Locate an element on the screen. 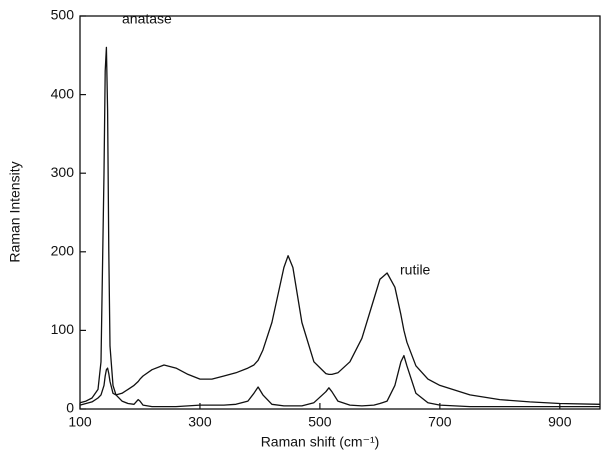 This screenshot has width=601, height=458. x-tick-label: 100 is located at coordinates (80, 422).